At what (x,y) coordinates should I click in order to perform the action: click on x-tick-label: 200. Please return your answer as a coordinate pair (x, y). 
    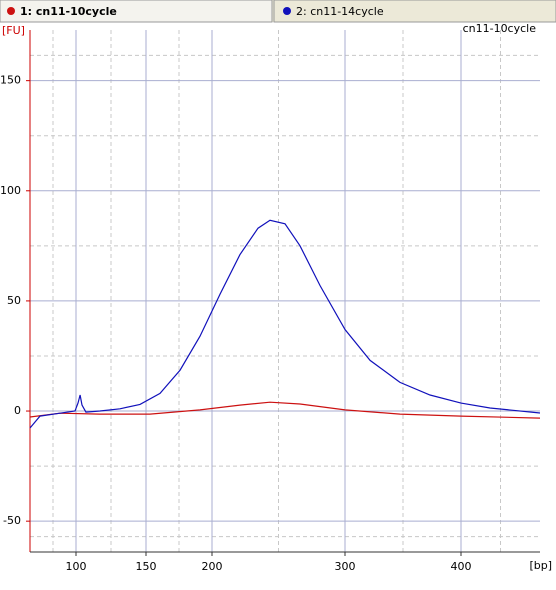
    Looking at the image, I should click on (212, 566).